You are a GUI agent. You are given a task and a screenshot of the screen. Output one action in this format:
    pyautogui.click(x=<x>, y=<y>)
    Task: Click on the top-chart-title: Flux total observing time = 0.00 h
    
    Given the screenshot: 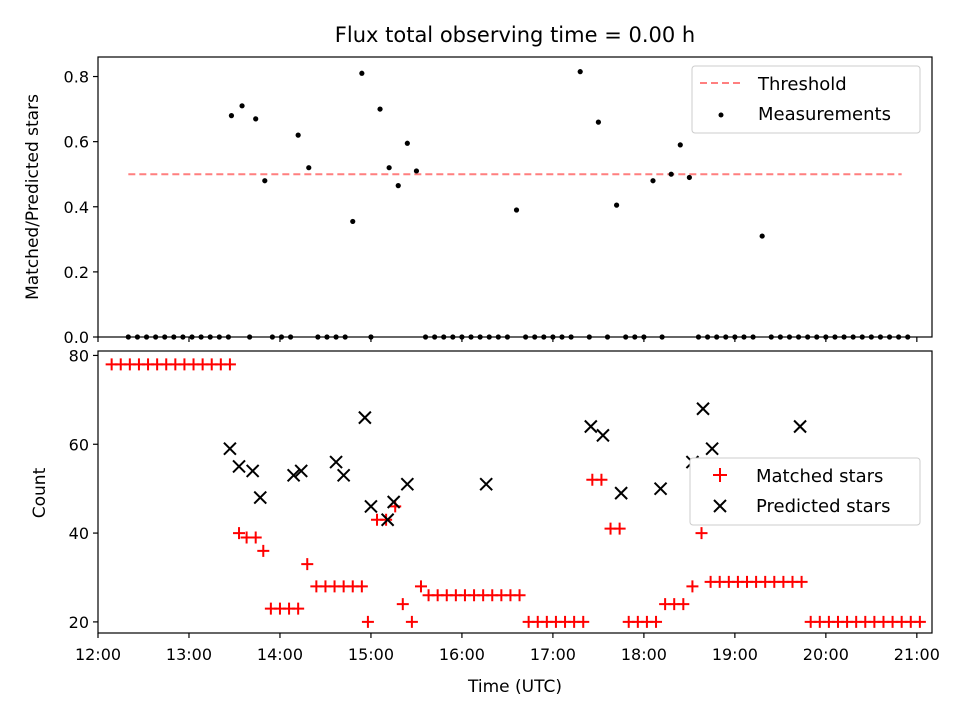 What is the action you would take?
    pyautogui.click(x=515, y=35)
    